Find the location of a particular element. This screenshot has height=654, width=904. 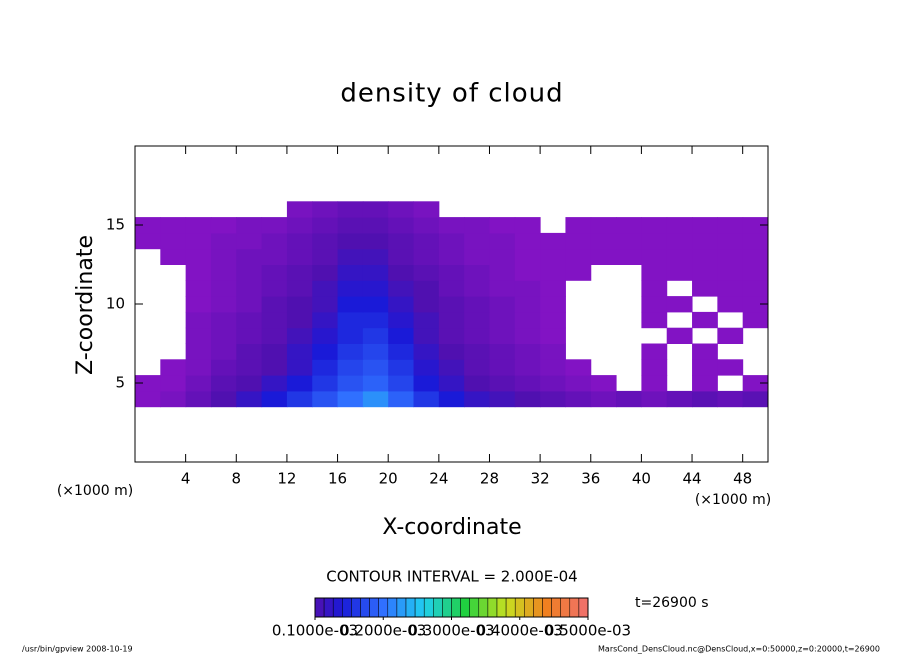

x-tick-label: 32 is located at coordinates (540, 479).